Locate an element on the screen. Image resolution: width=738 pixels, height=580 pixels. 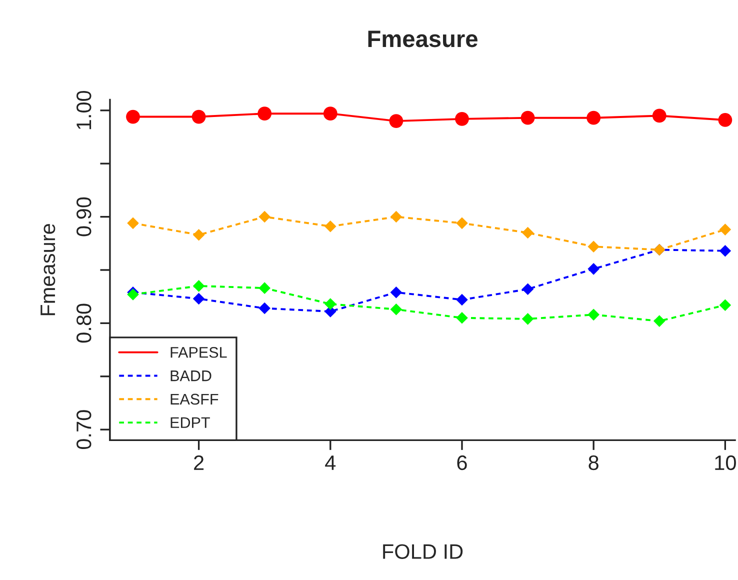
chart-title: Fmeasure is located at coordinates (423, 39).